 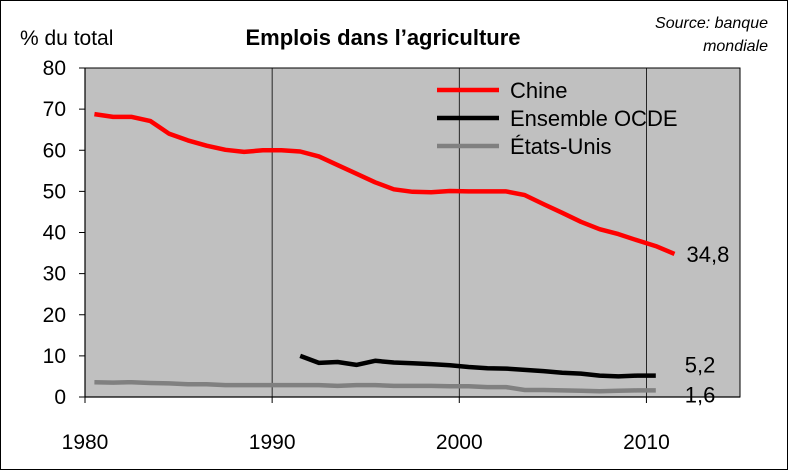 I want to click on y-tick-label-30: 30, so click(x=54, y=274).